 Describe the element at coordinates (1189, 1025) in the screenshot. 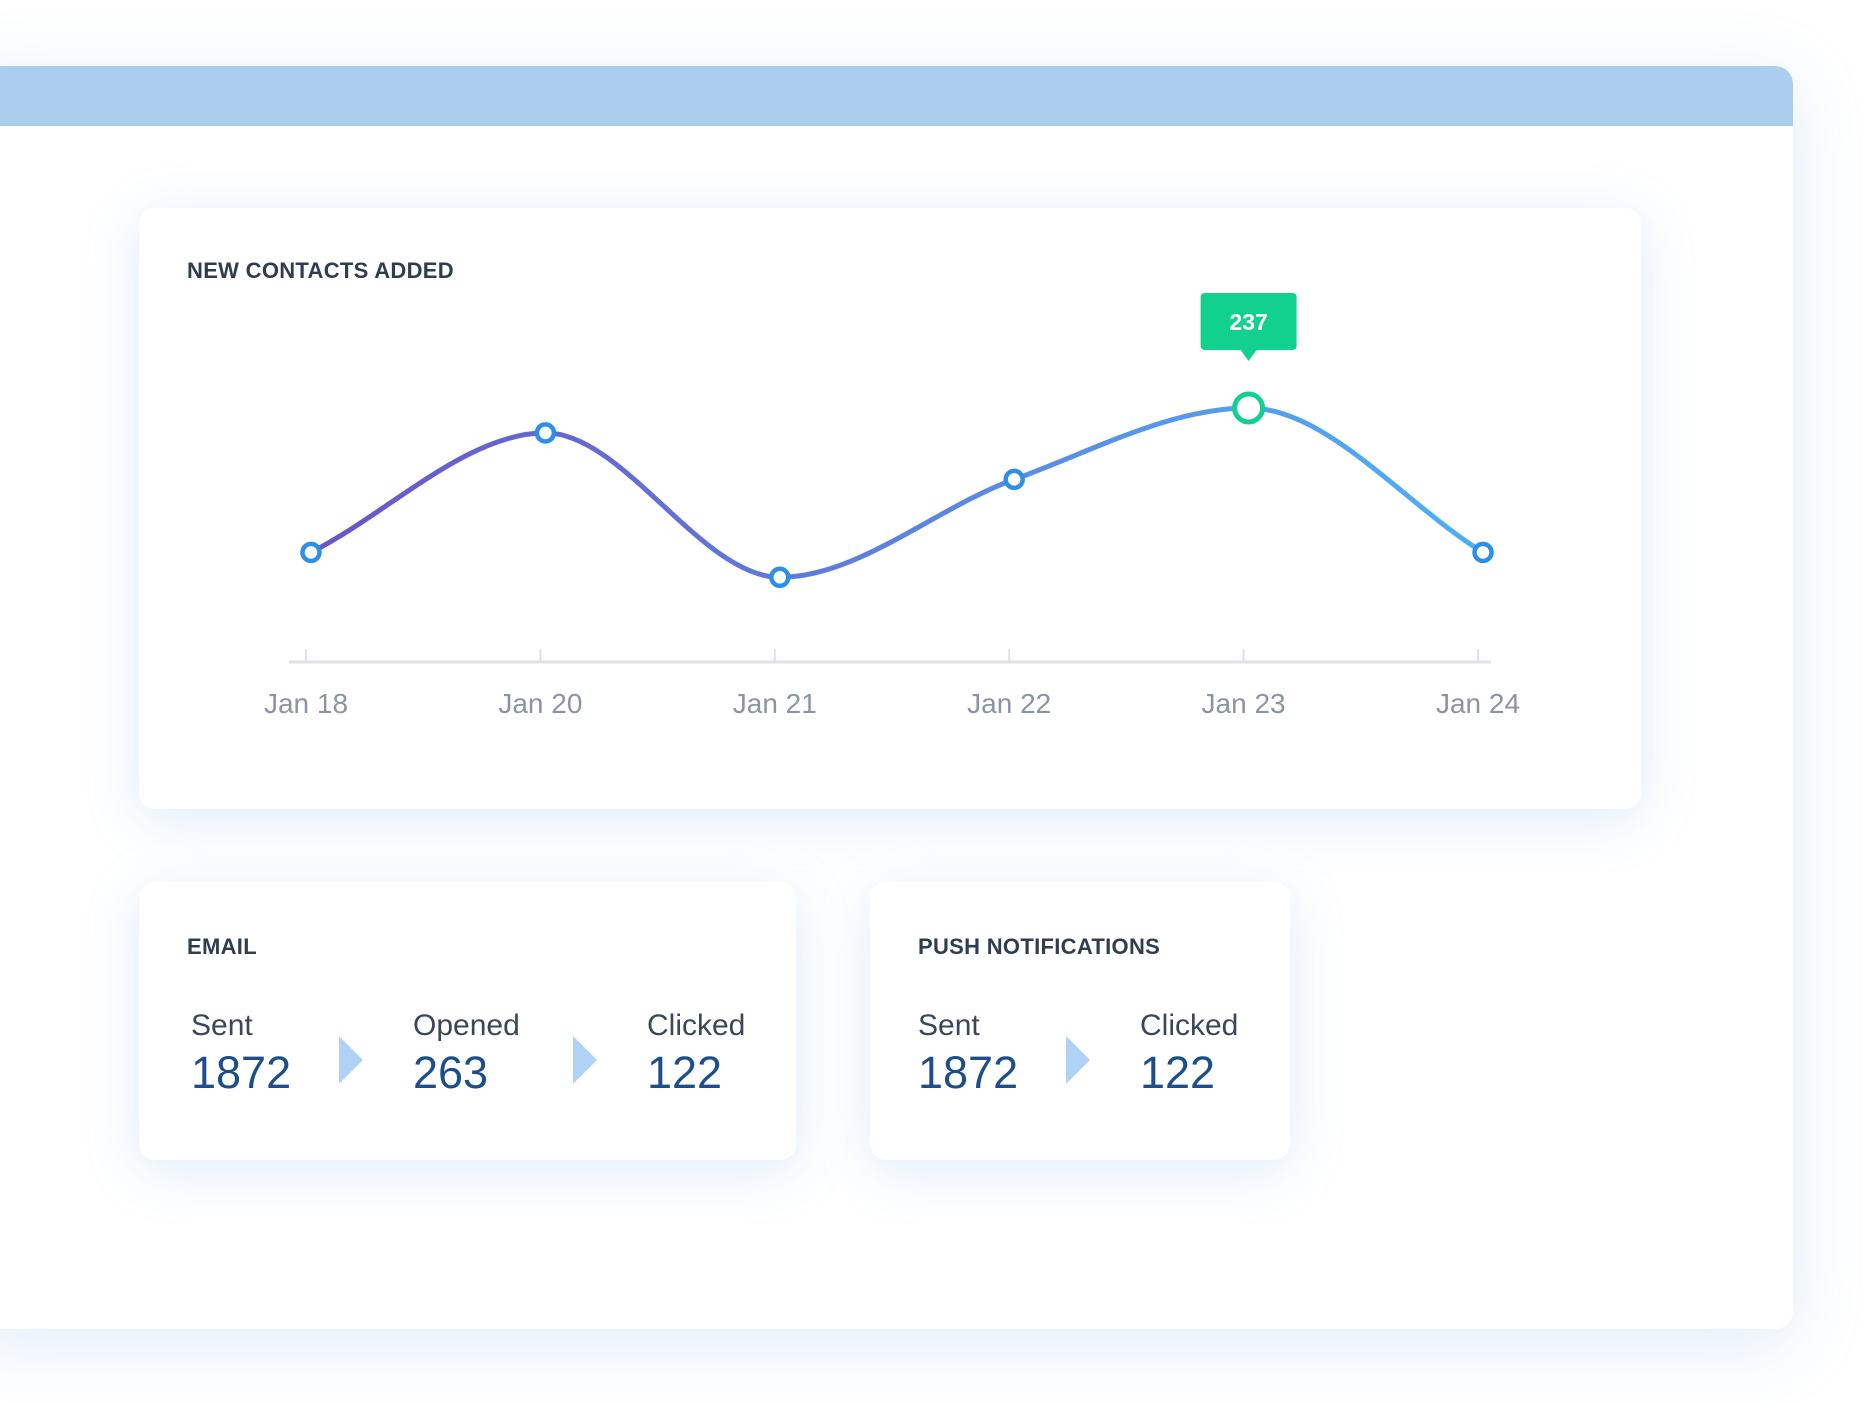

I see `push-clicked-label: Clicked` at that location.